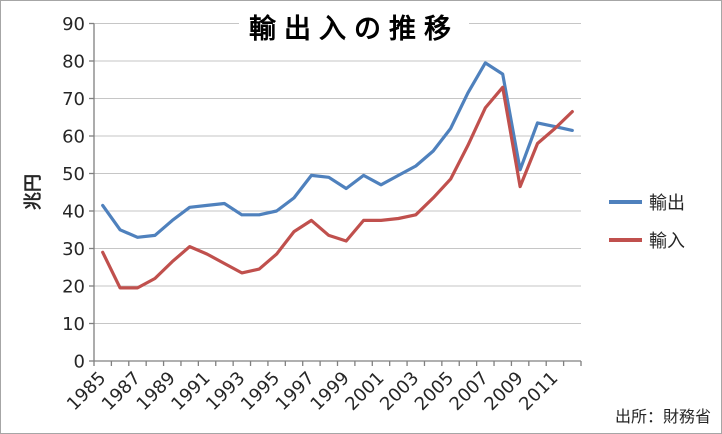 This screenshot has width=722, height=434. Describe the element at coordinates (399, 391) in the screenshot. I see `x-tick-label: 2003` at that location.